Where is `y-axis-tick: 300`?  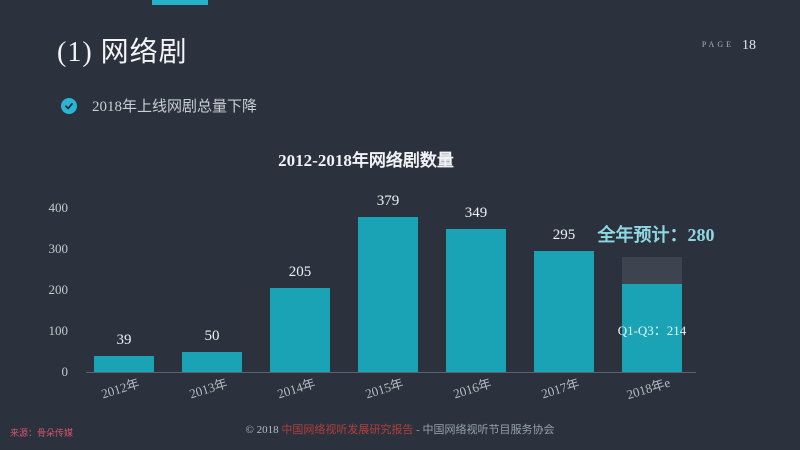 y-axis-tick: 300 is located at coordinates (58, 248).